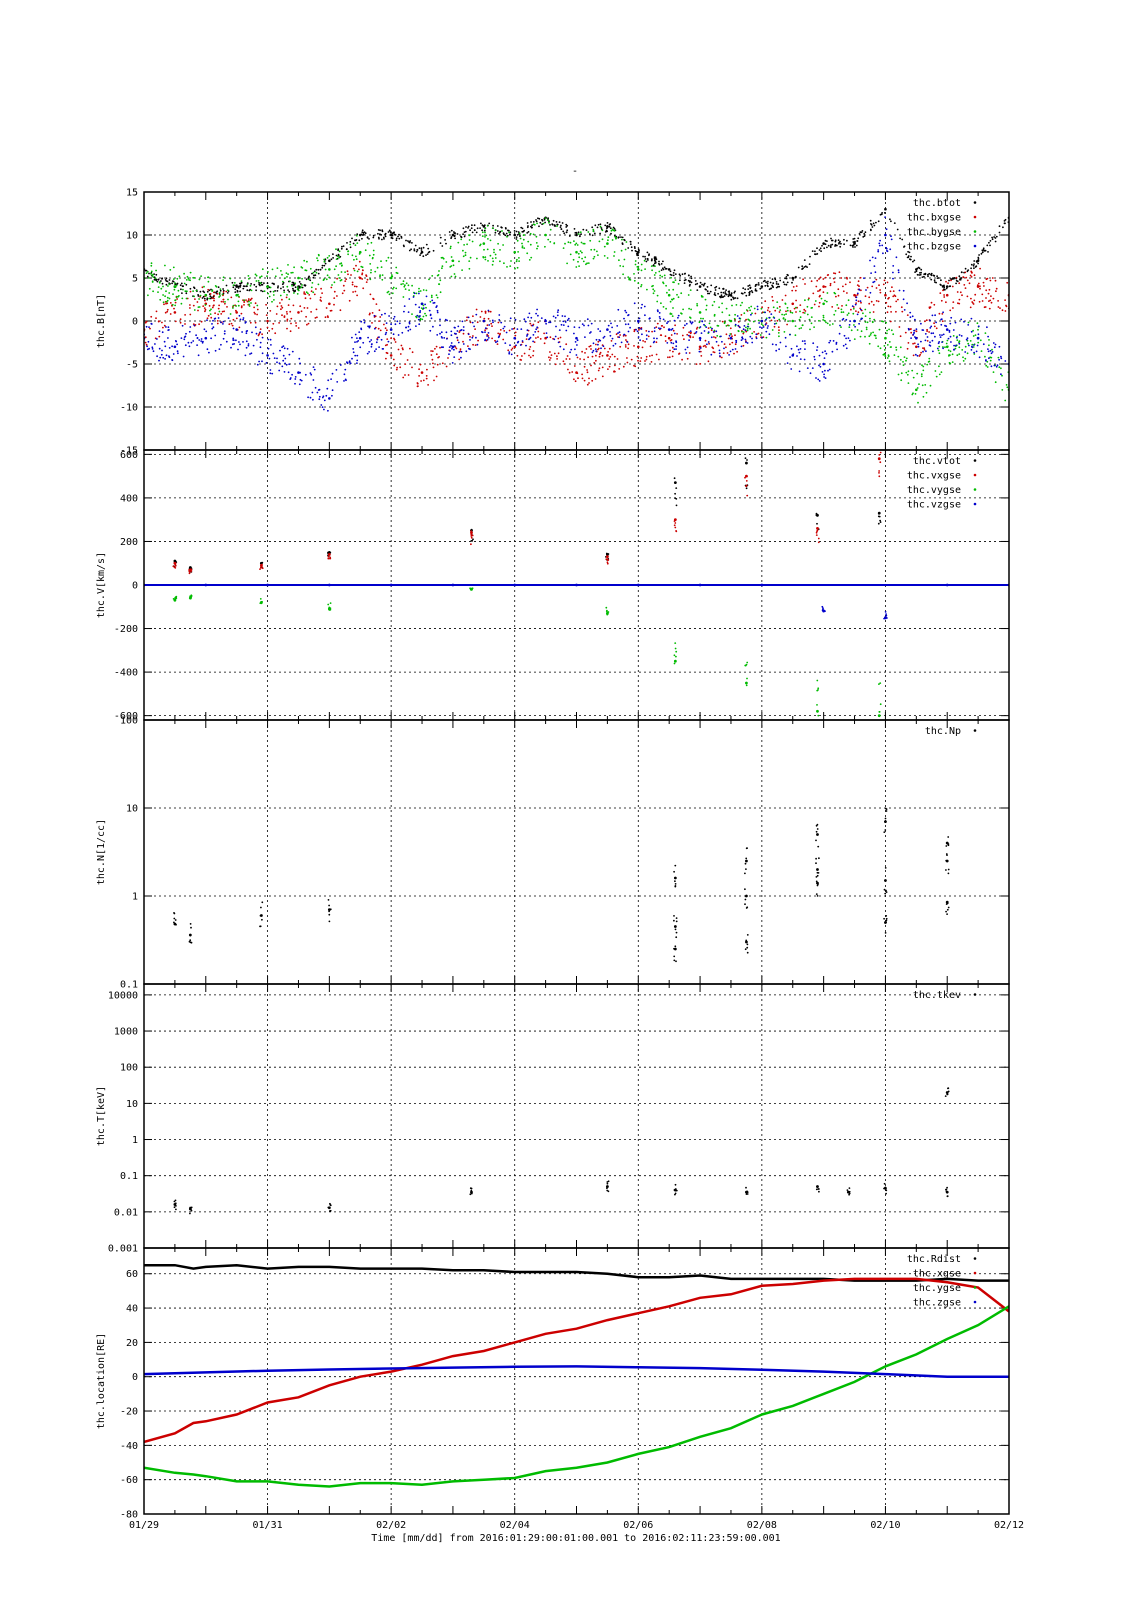 This screenshot has height=1600, width=1131. What do you see at coordinates (515, 1525) in the screenshot?
I see `x-tick-label: 02/04` at bounding box center [515, 1525].